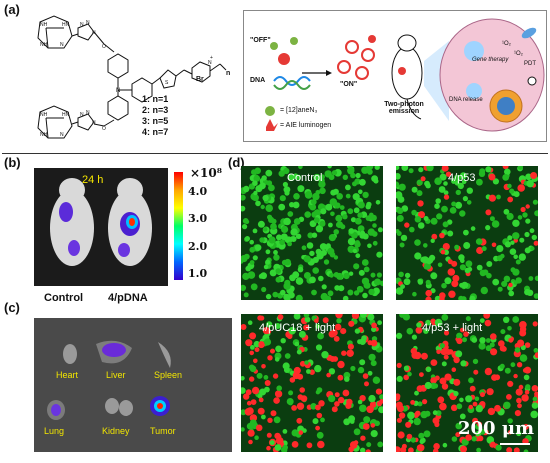 The width and height of the screenshot is (550, 463). What do you see at coordinates (12, 9) in the screenshot?
I see `panel-a-label: (a)` at bounding box center [12, 9].